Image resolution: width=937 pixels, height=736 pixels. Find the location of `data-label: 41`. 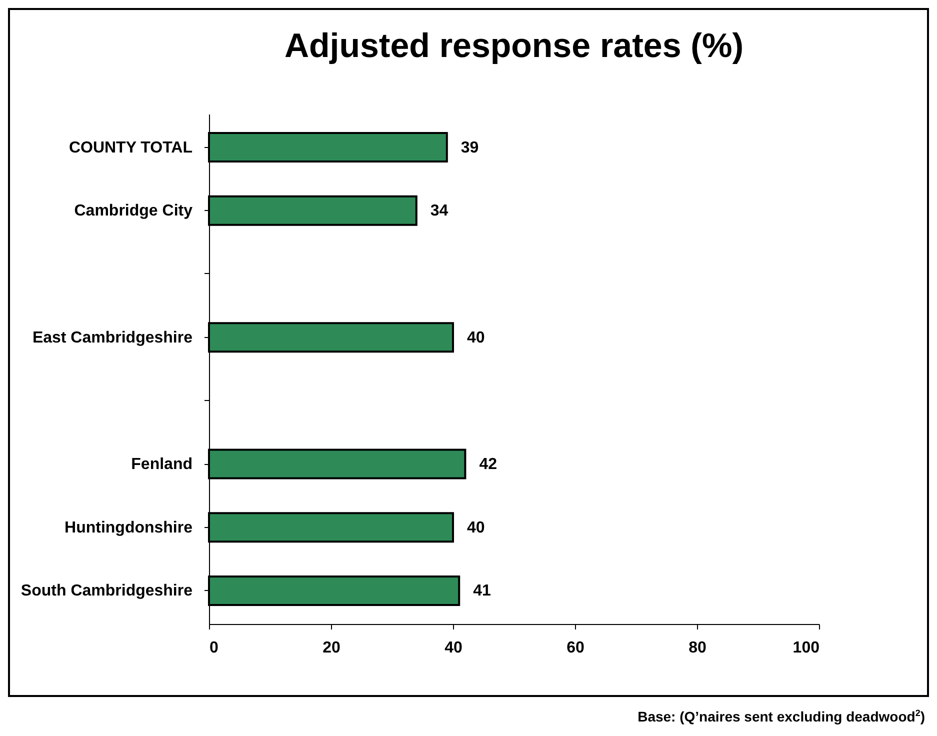

data-label: 41 is located at coordinates (482, 591).